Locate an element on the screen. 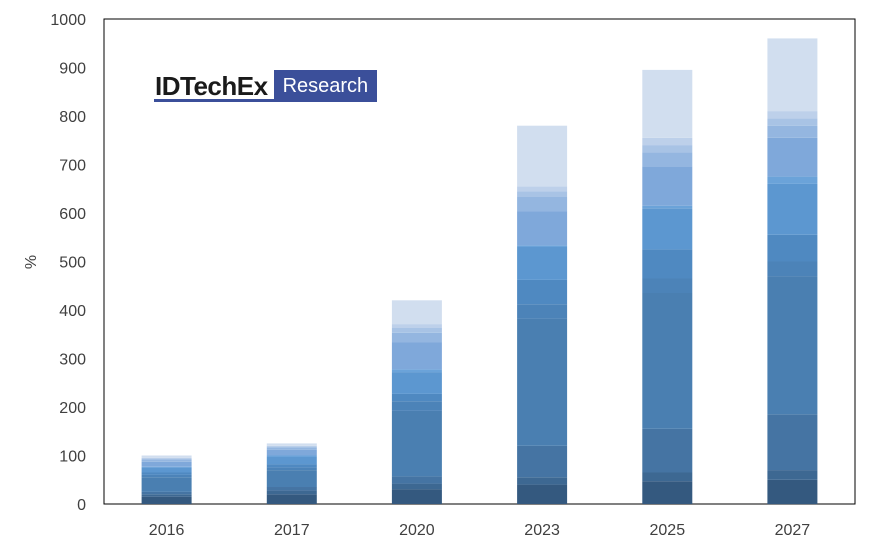  y-tick-label-800: 800 is located at coordinates (72, 117).